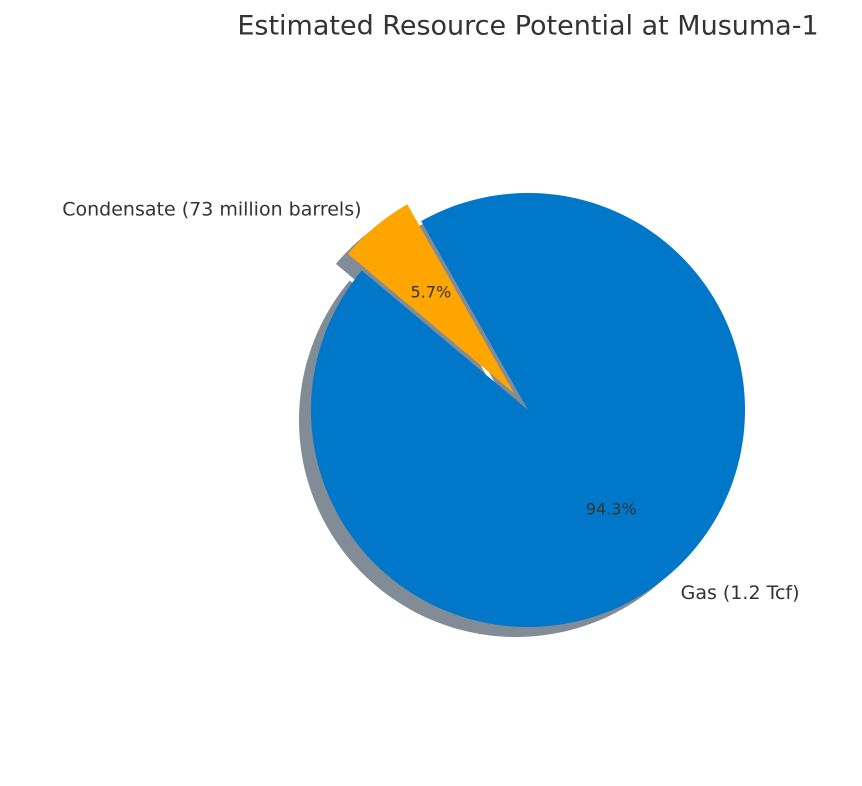 The width and height of the screenshot is (862, 786). I want to click on slice-label: Gas (1.2 Tcf), so click(740, 593).